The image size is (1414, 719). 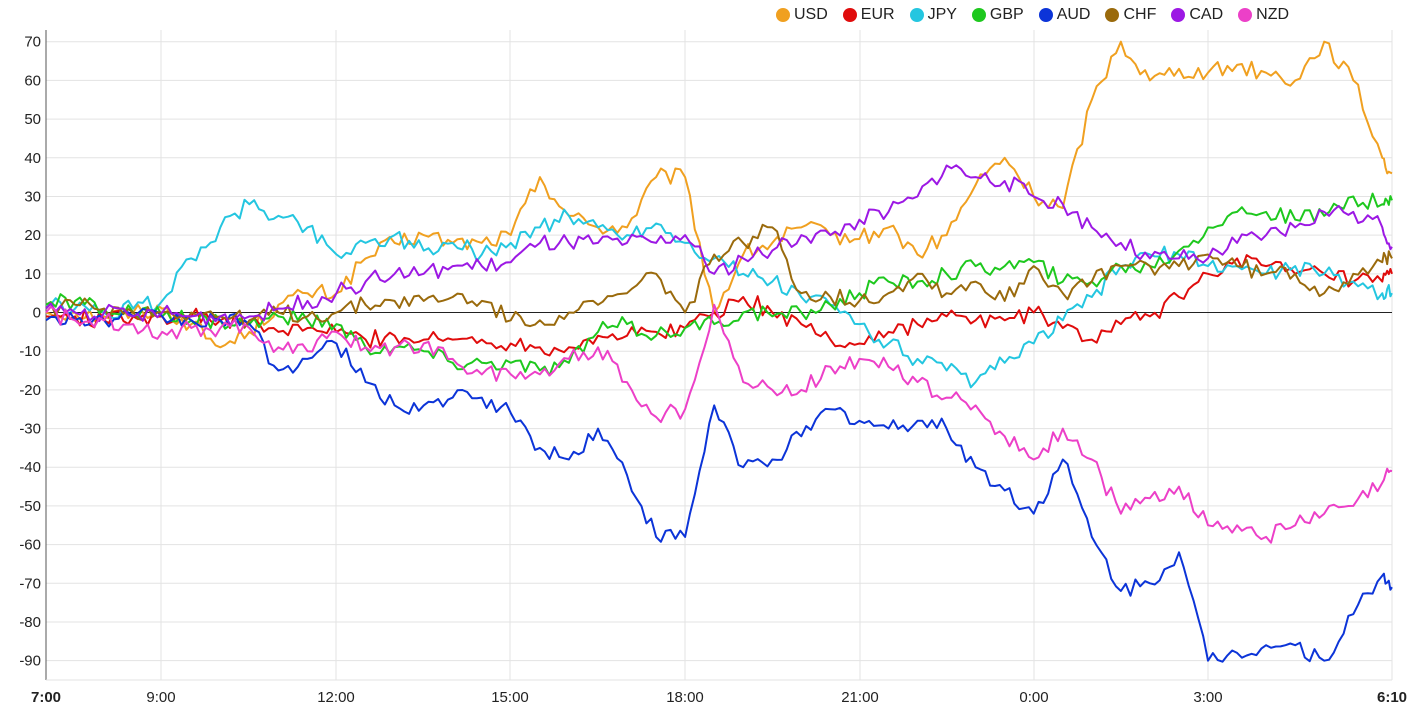 What do you see at coordinates (30, 429) in the screenshot?
I see `y-tick-label: -30` at bounding box center [30, 429].